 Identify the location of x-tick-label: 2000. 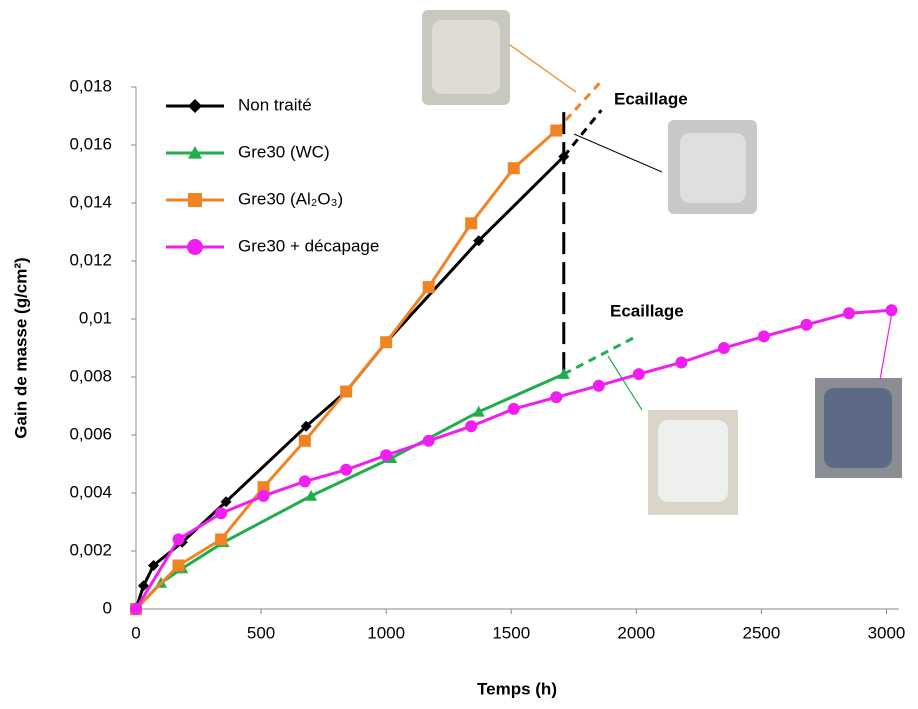
(636, 632).